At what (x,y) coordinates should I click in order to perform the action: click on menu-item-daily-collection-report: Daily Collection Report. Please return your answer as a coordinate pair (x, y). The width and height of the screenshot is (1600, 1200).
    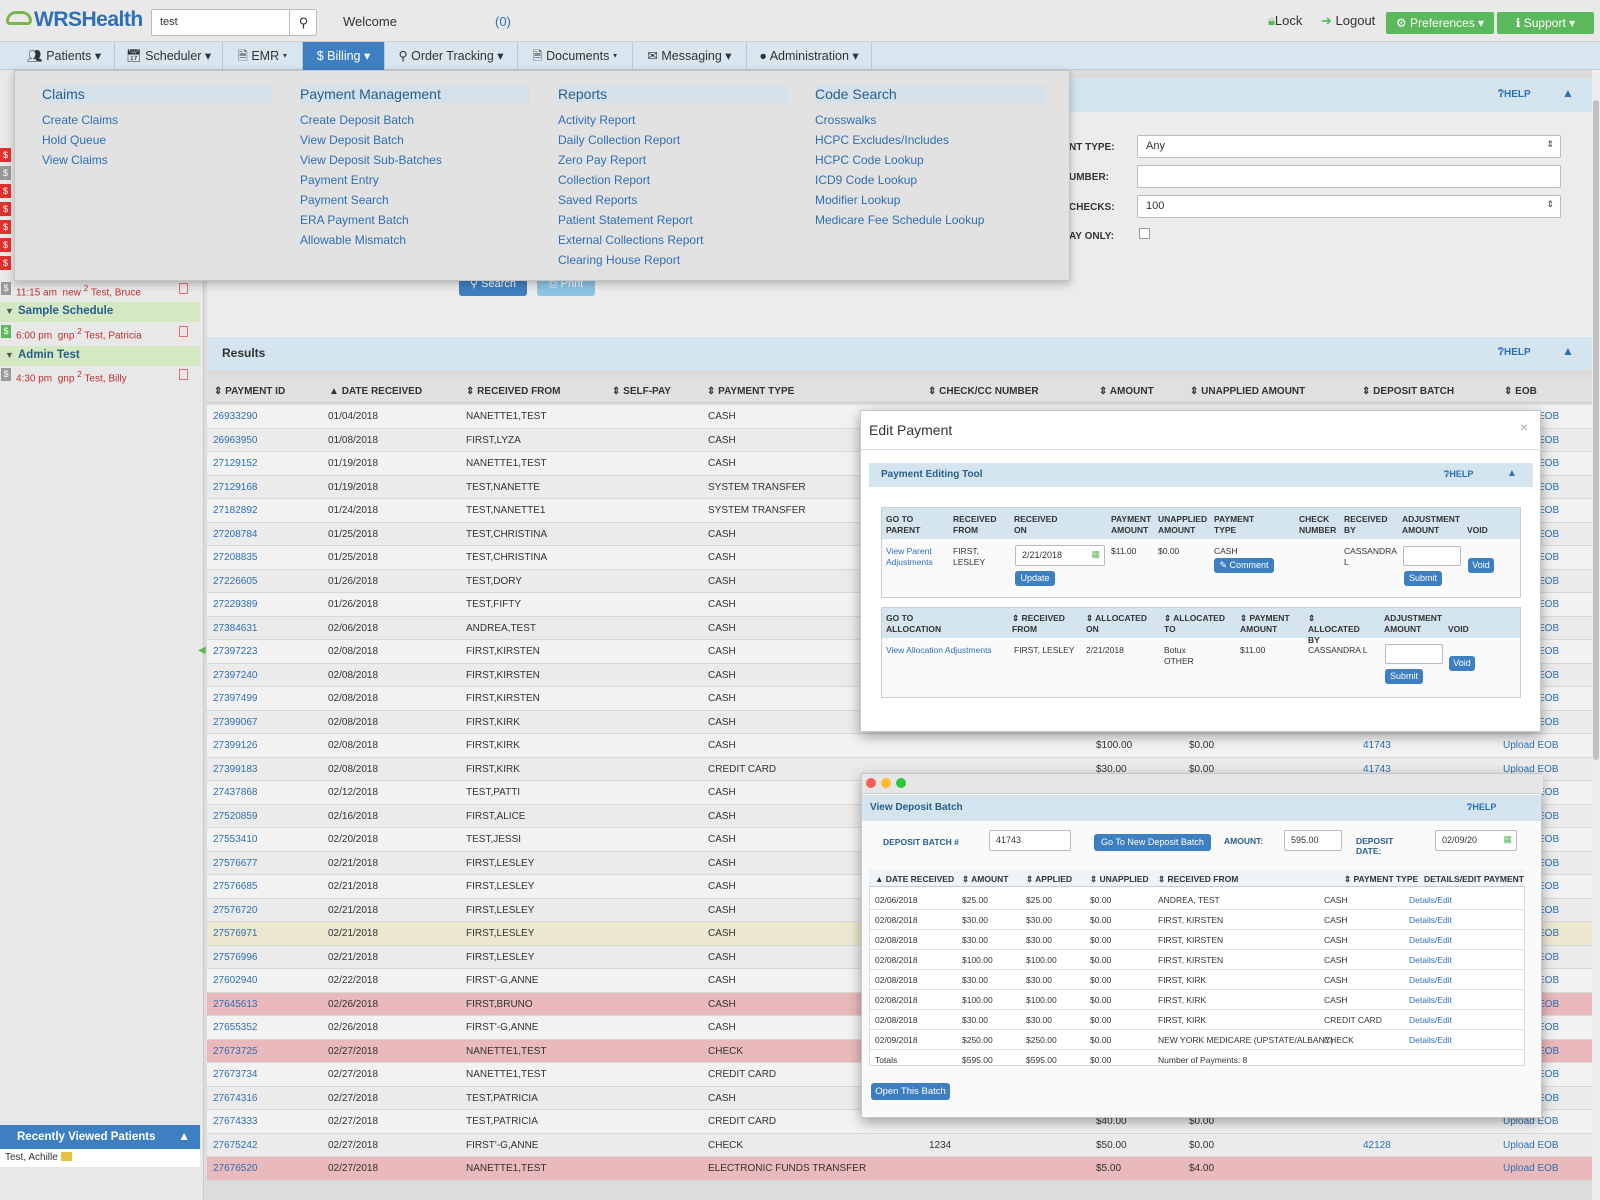
    Looking at the image, I should click on (619, 140).